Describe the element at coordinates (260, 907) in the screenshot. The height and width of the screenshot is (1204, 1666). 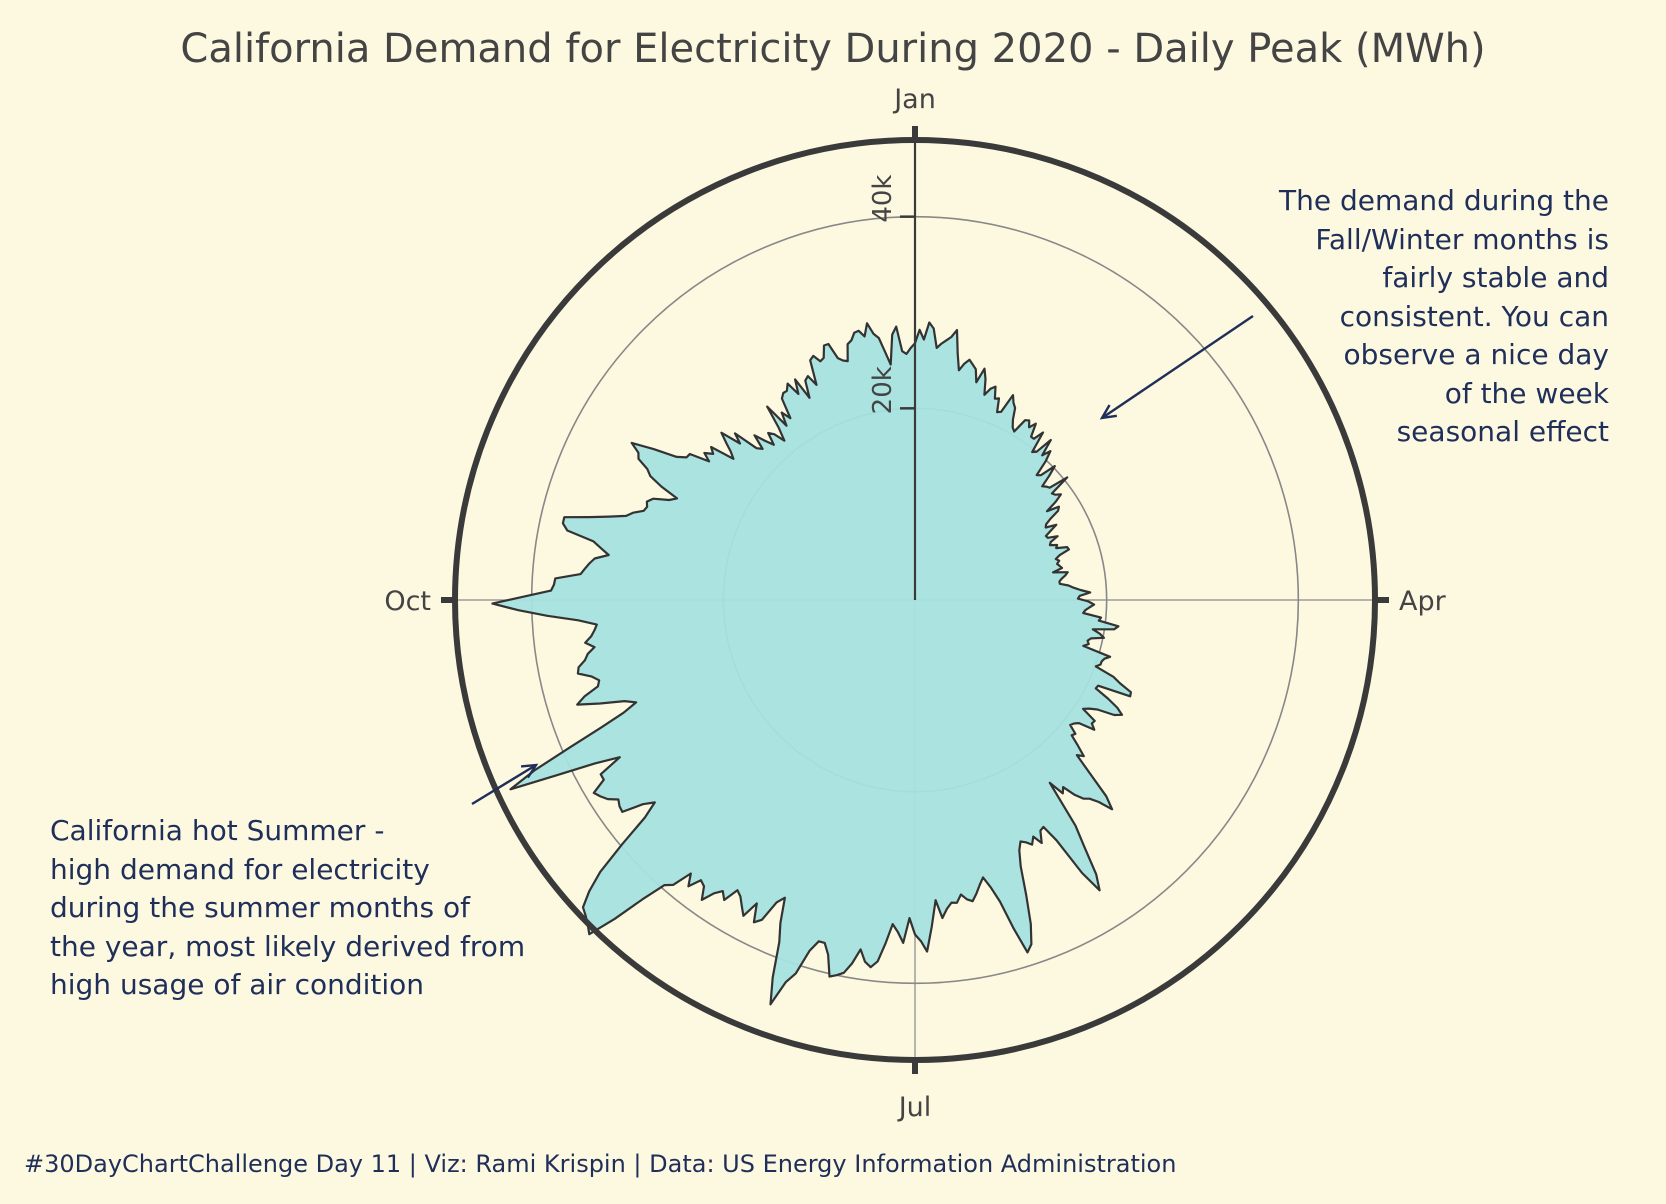
I see `annotation-left-line: during the summer months of` at that location.